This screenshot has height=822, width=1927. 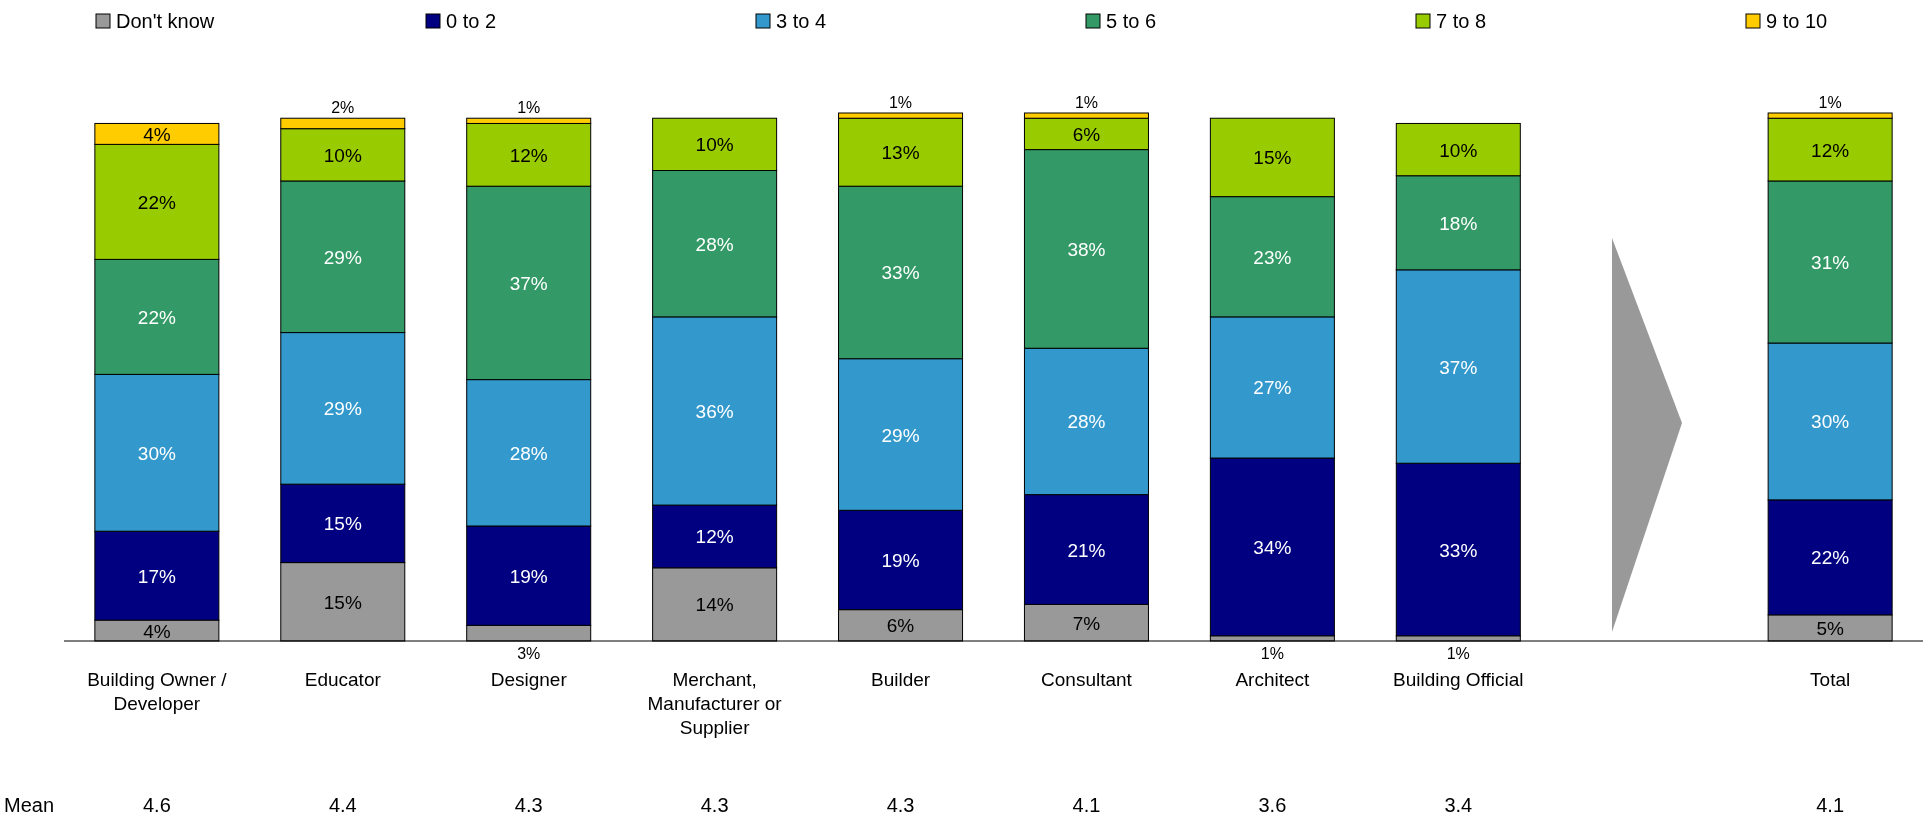 What do you see at coordinates (1272, 388) in the screenshot?
I see `data-label: 27%` at bounding box center [1272, 388].